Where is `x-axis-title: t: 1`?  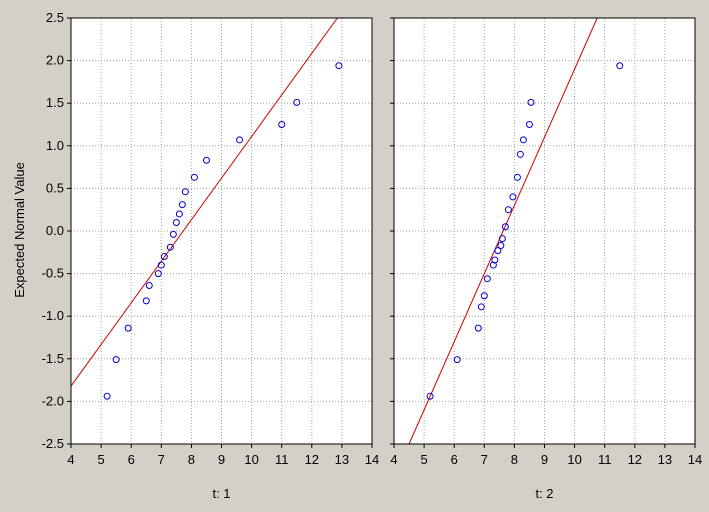 x-axis-title: t: 1 is located at coordinates (221, 493).